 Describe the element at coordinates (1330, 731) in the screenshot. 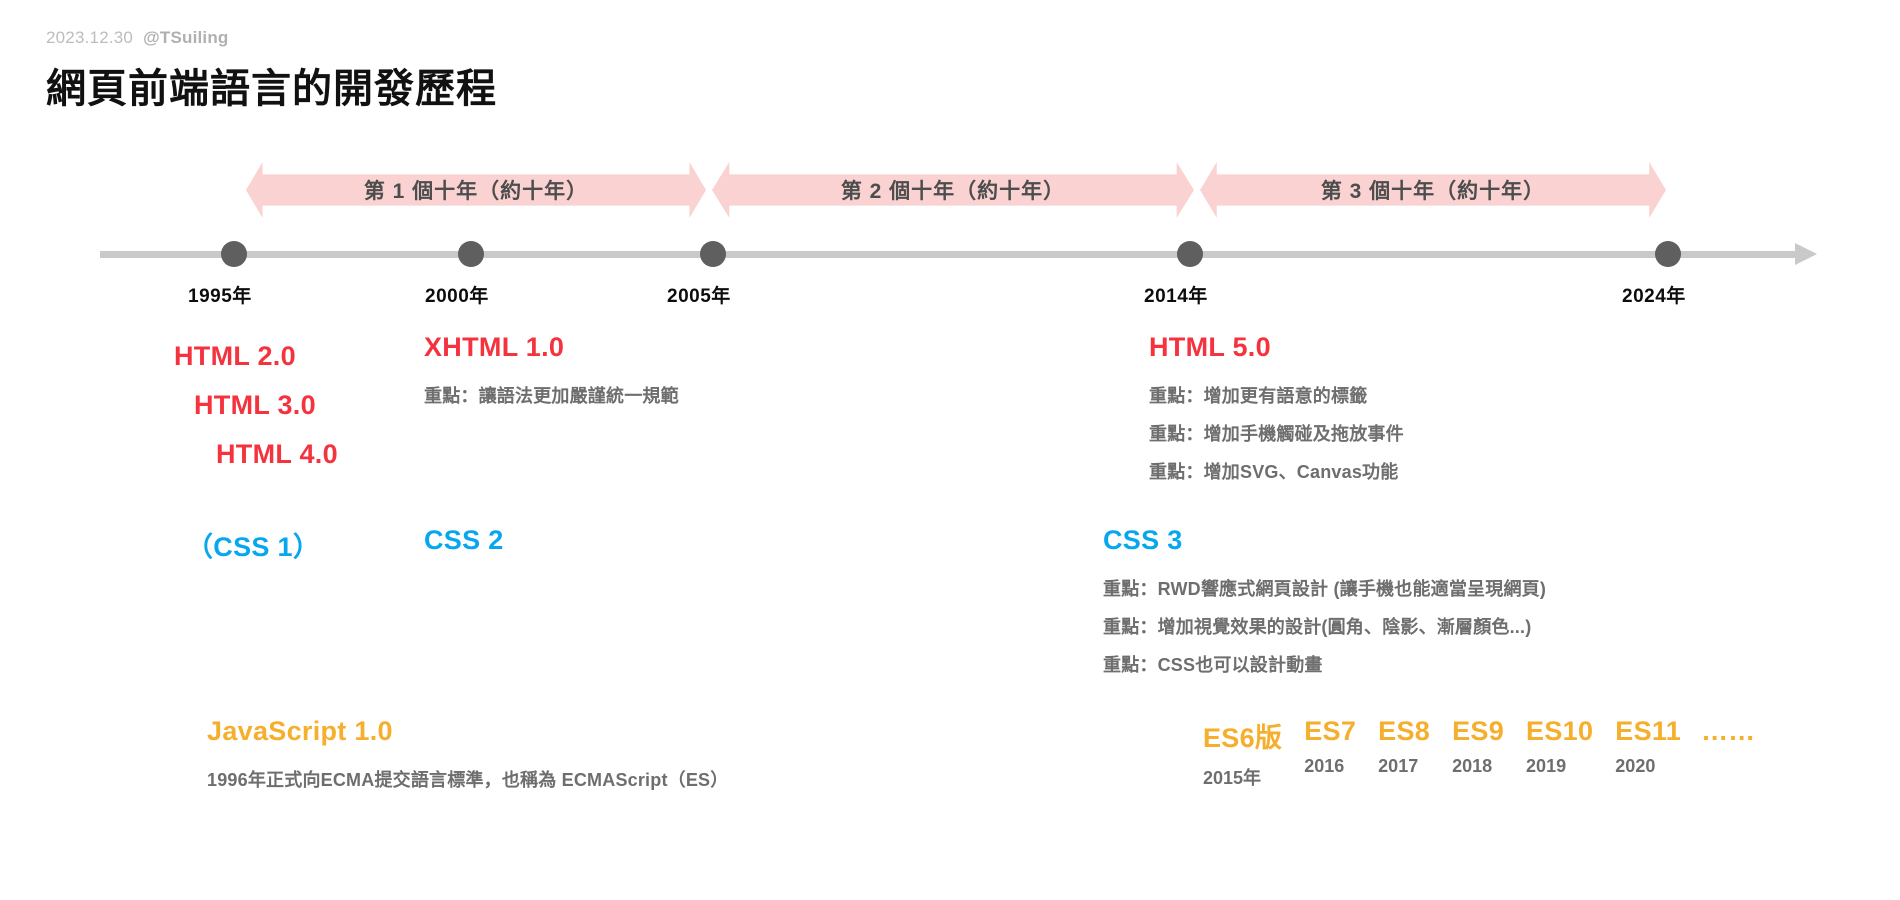

I see `es-name-7: ES7` at that location.